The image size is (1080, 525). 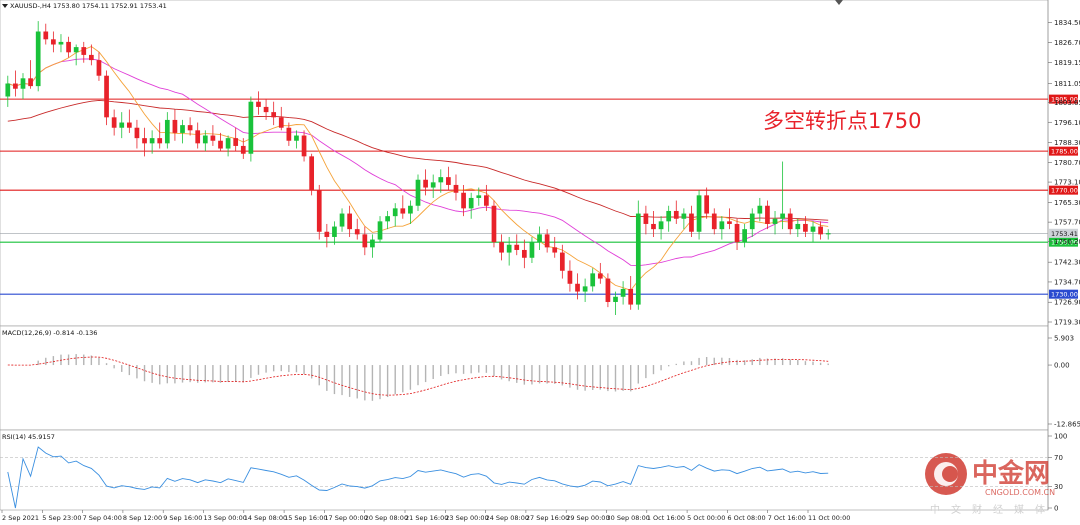 What do you see at coordinates (1011, 473) in the screenshot?
I see `watermark-name: 中金网` at bounding box center [1011, 473].